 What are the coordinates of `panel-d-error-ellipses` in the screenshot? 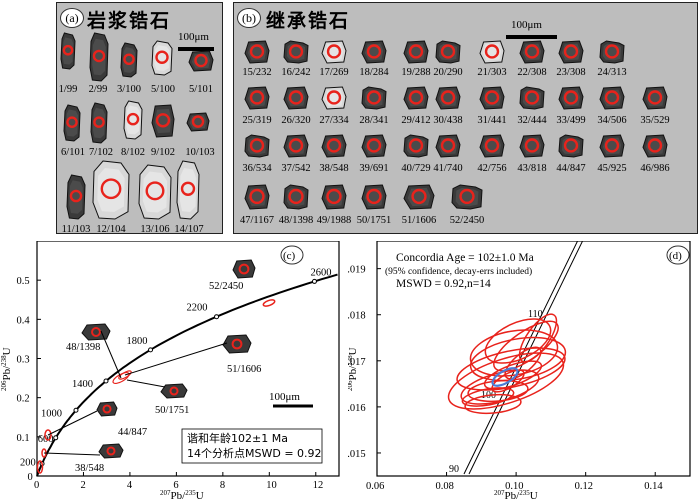 It's located at (507, 364).